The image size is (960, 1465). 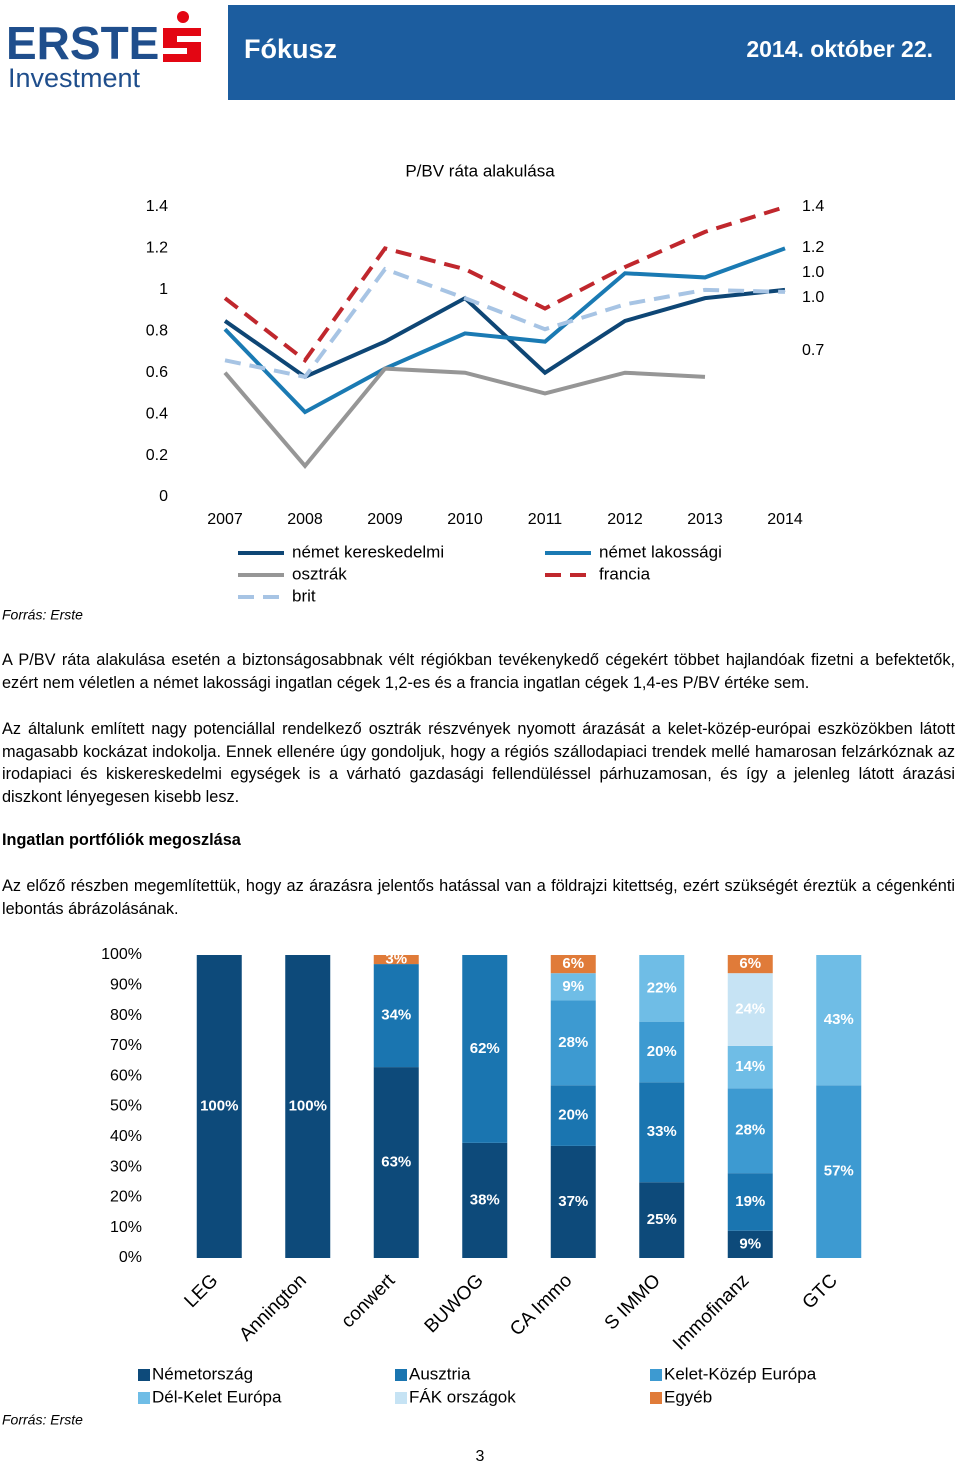 I want to click on value-label: 9%, so click(x=750, y=1243).